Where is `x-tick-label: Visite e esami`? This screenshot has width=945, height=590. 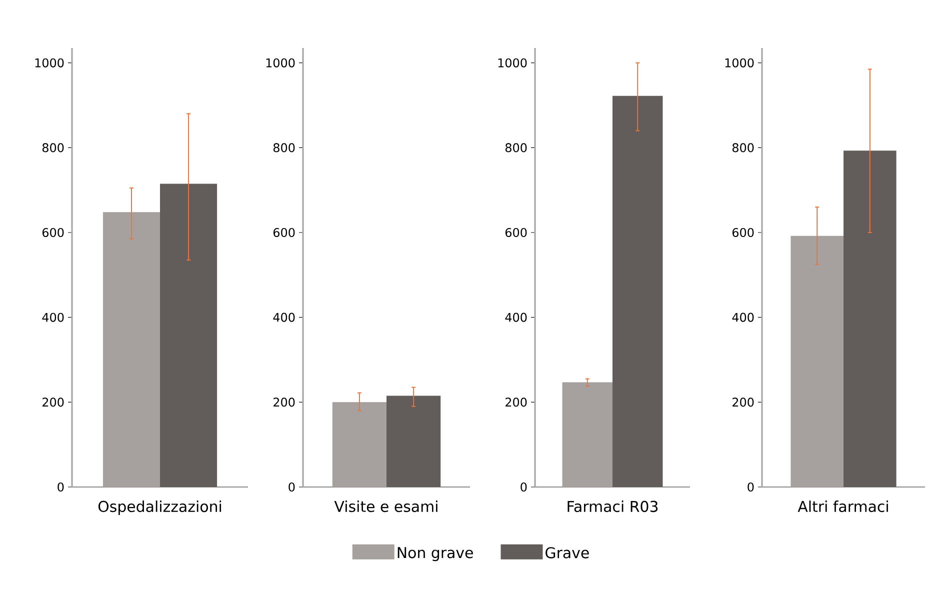 x-tick-label: Visite e esami is located at coordinates (386, 506).